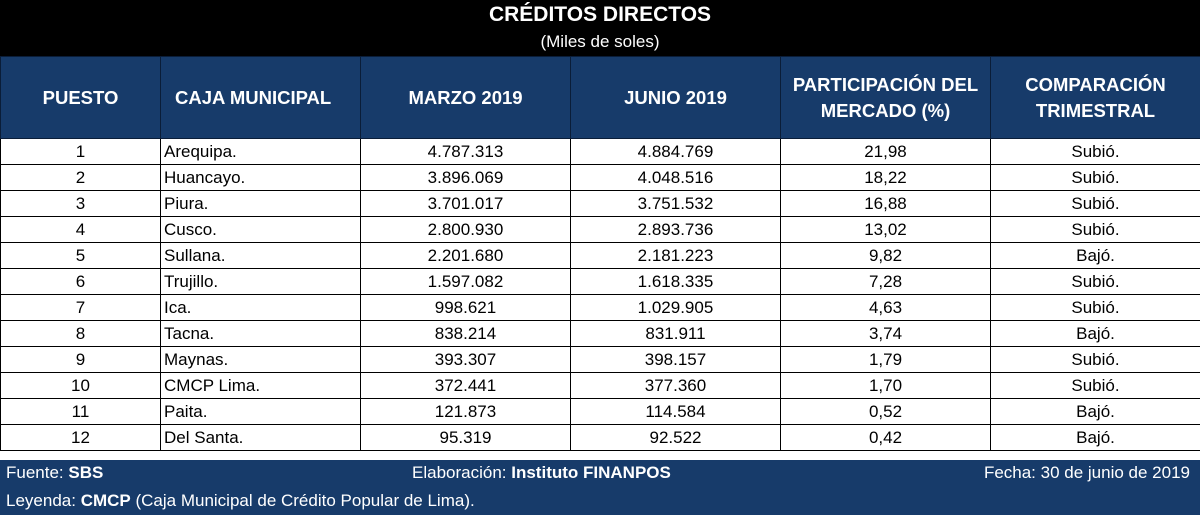  What do you see at coordinates (260, 411) in the screenshot?
I see `cell-caja: Paita.` at bounding box center [260, 411].